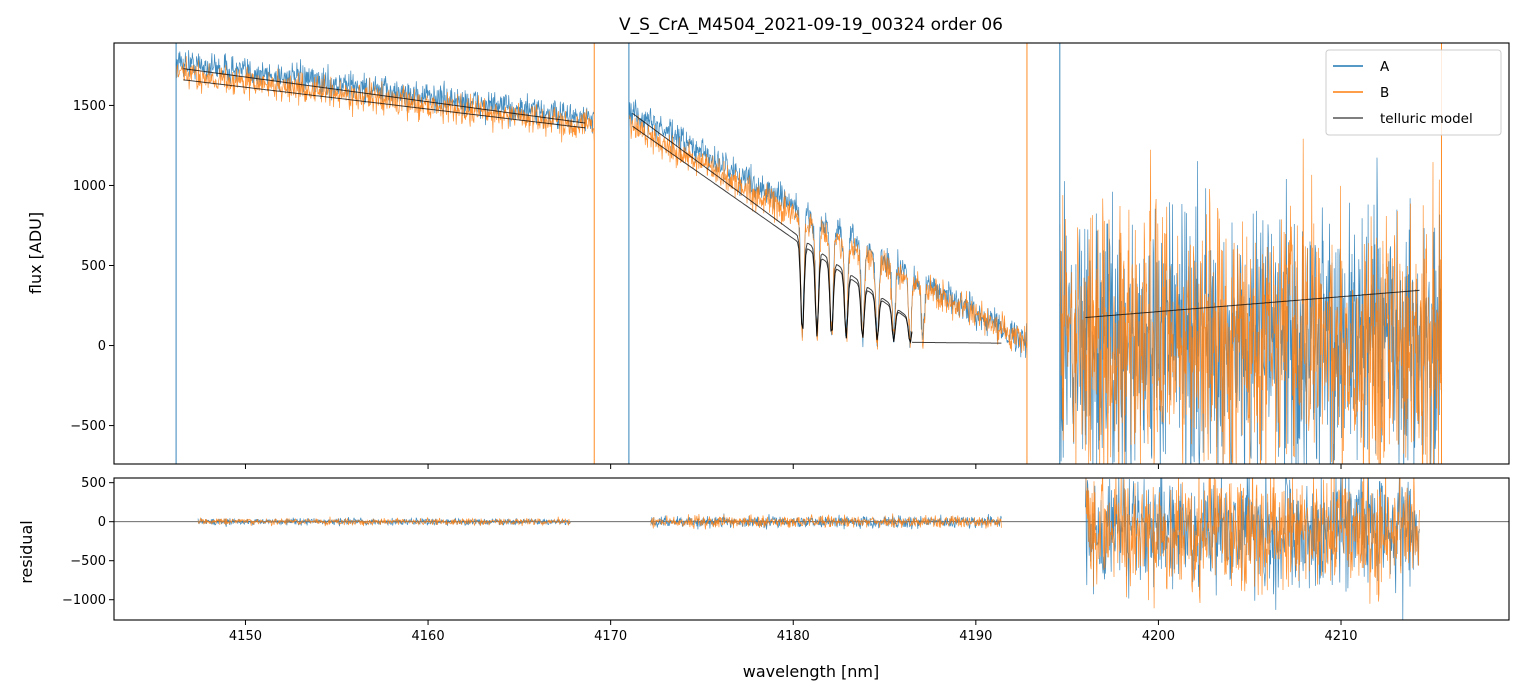 This screenshot has width=1523, height=700. What do you see at coordinates (610, 636) in the screenshot?
I see `x-tick-label-2: 4170` at bounding box center [610, 636].